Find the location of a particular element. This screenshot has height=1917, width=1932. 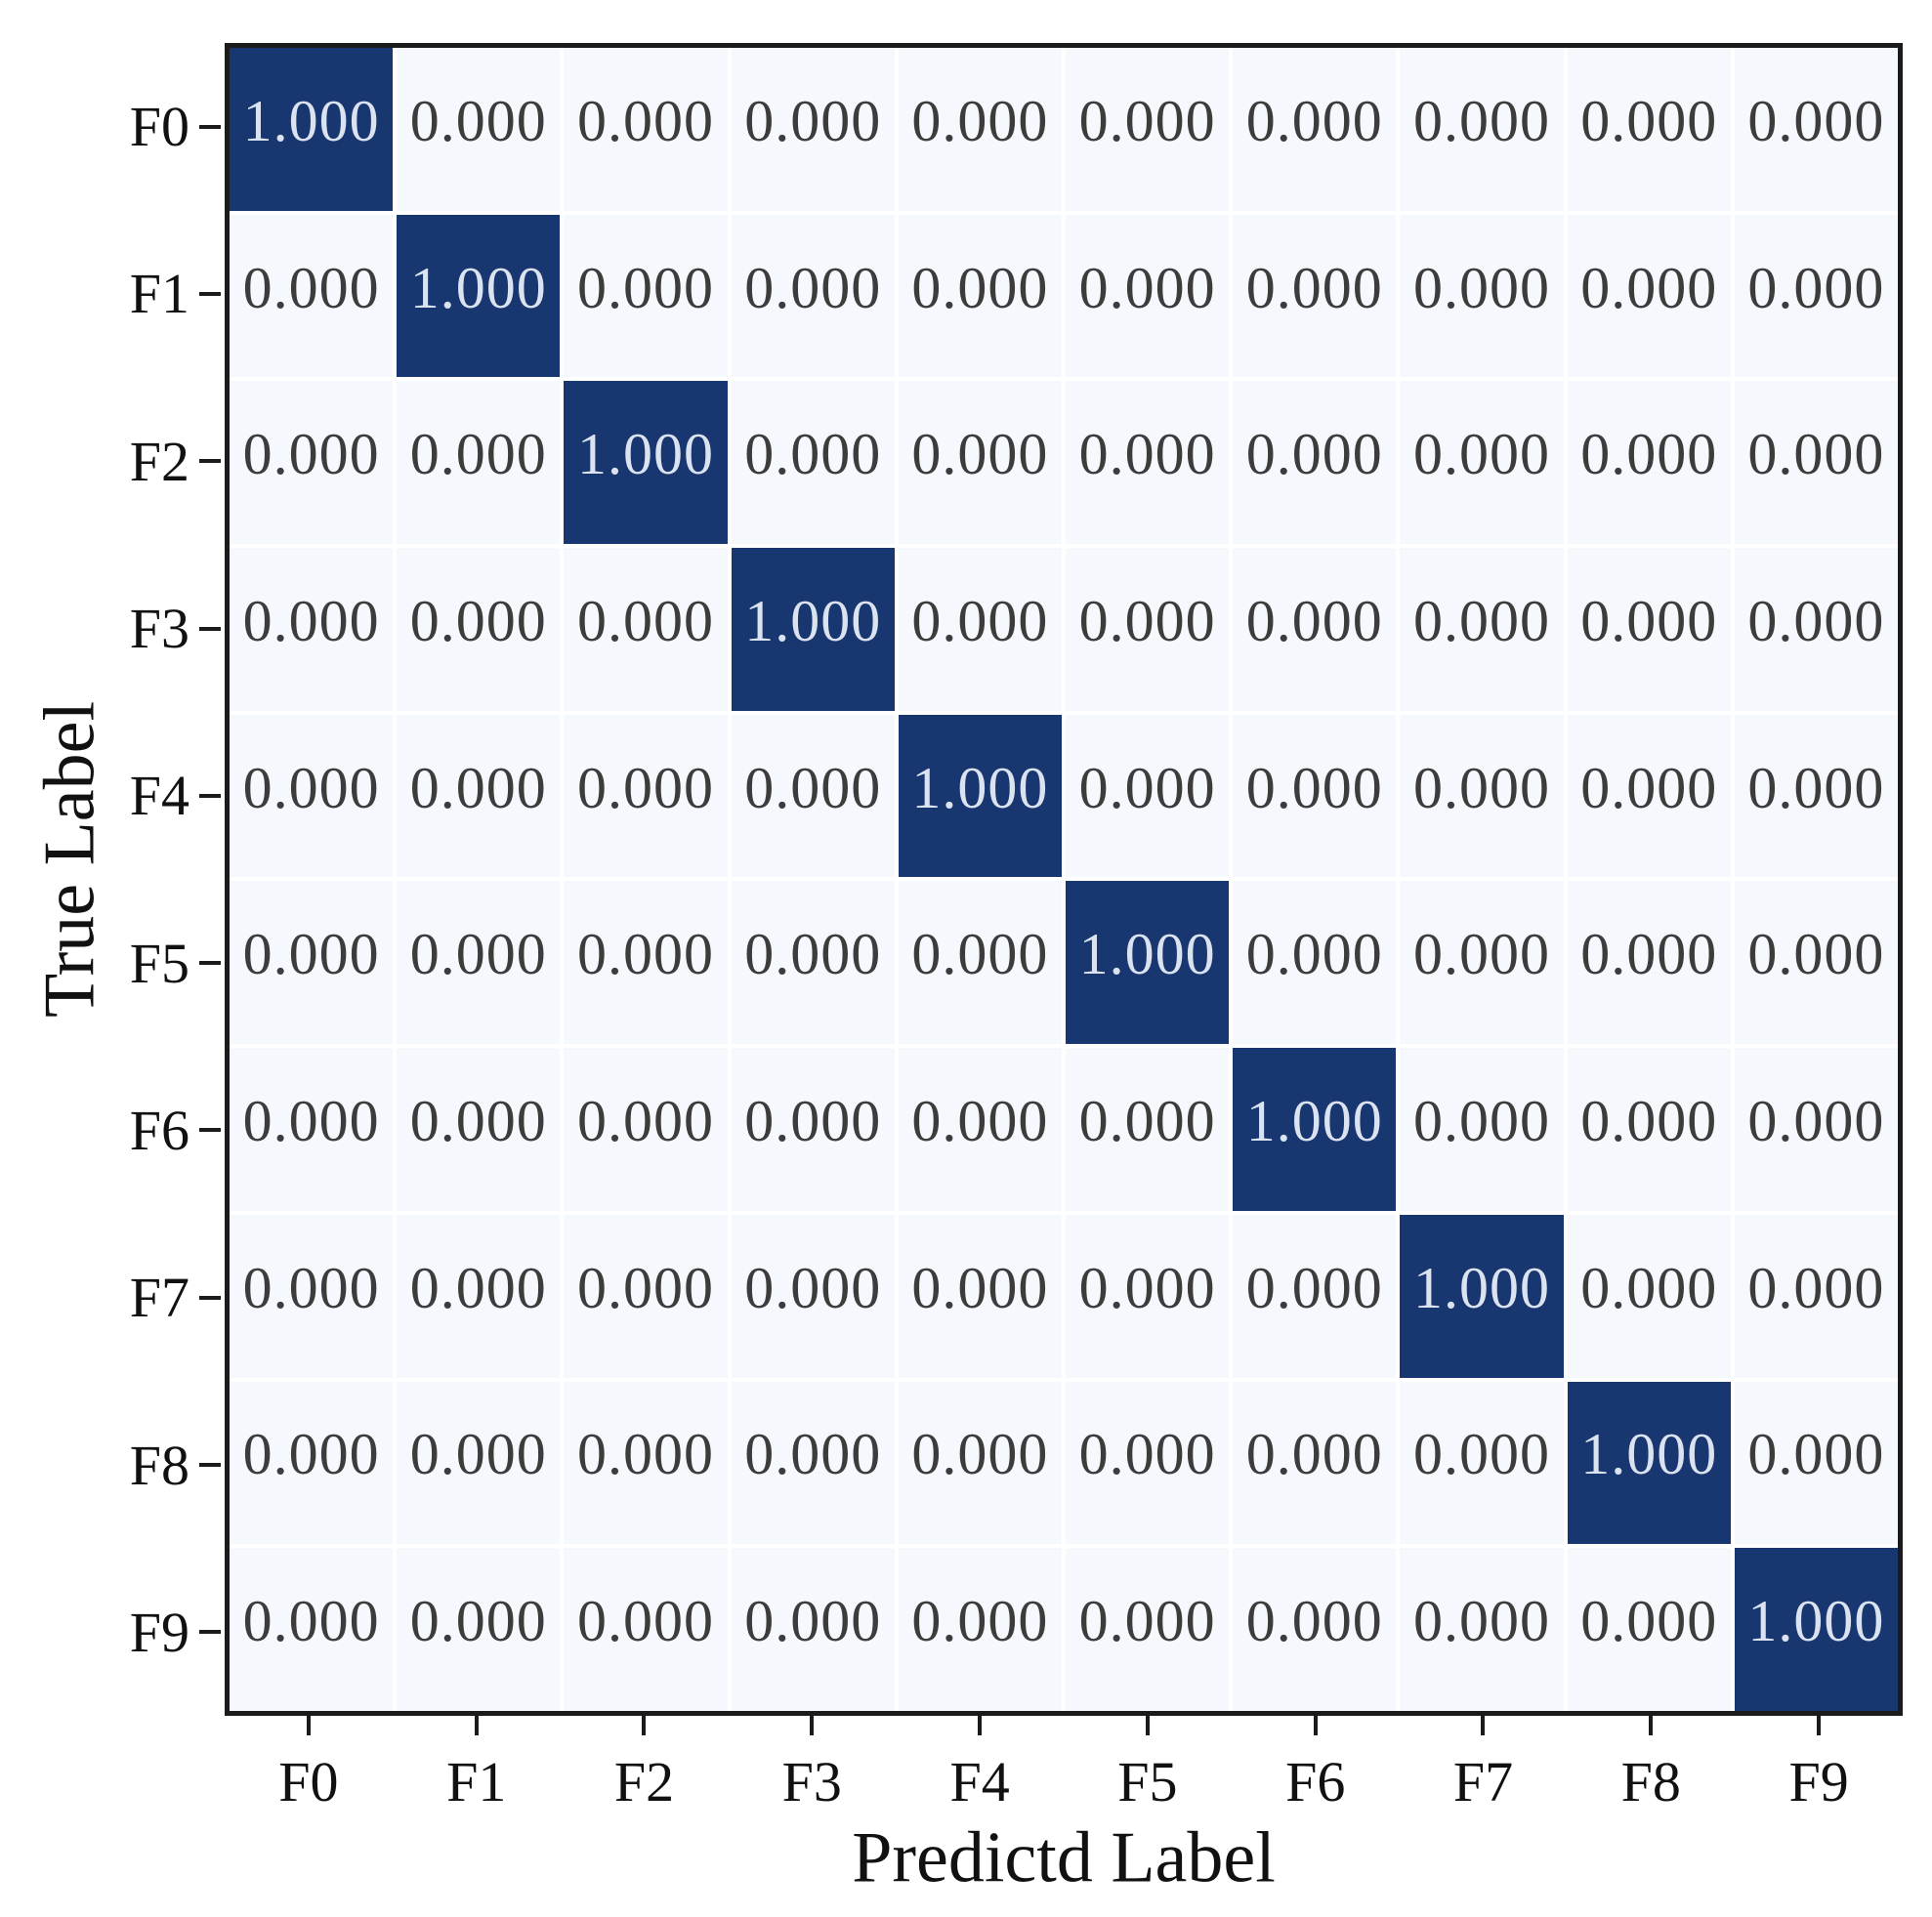

matrix-cell-F5-F9: 0.000 is located at coordinates (1816, 963).